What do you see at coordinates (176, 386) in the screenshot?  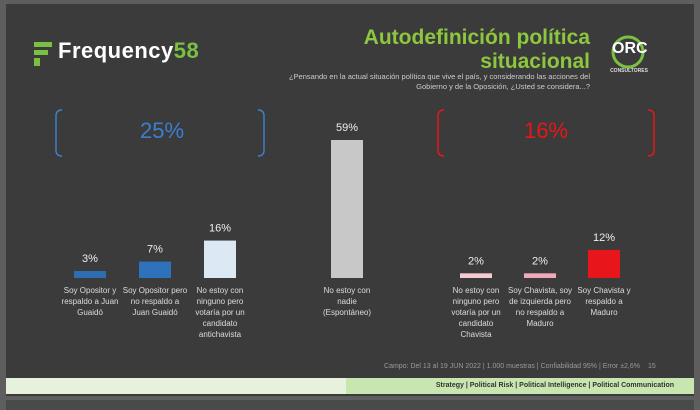 I see `footer-strip-light` at bounding box center [176, 386].